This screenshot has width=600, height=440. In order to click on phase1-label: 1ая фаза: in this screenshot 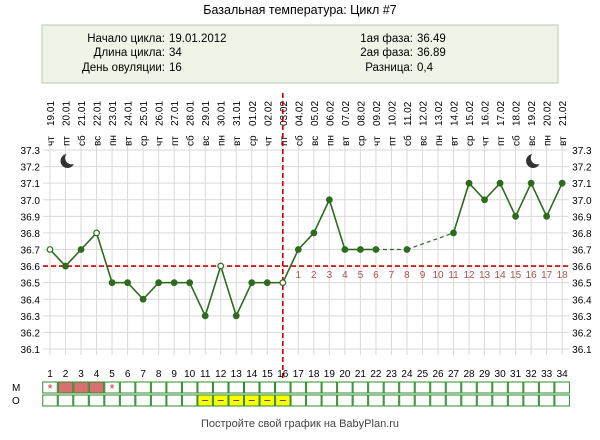, I will do `click(386, 39)`.